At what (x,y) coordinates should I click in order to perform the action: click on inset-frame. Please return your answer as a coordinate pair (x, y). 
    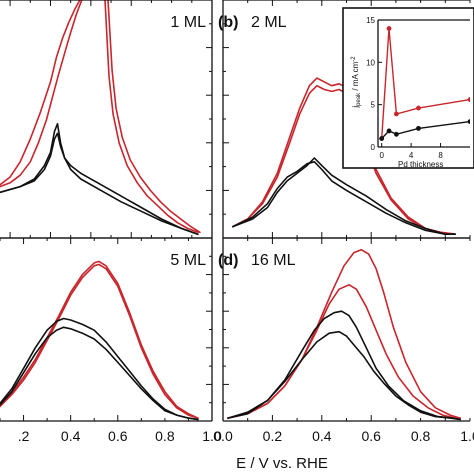
    Looking at the image, I should click on (408, 88).